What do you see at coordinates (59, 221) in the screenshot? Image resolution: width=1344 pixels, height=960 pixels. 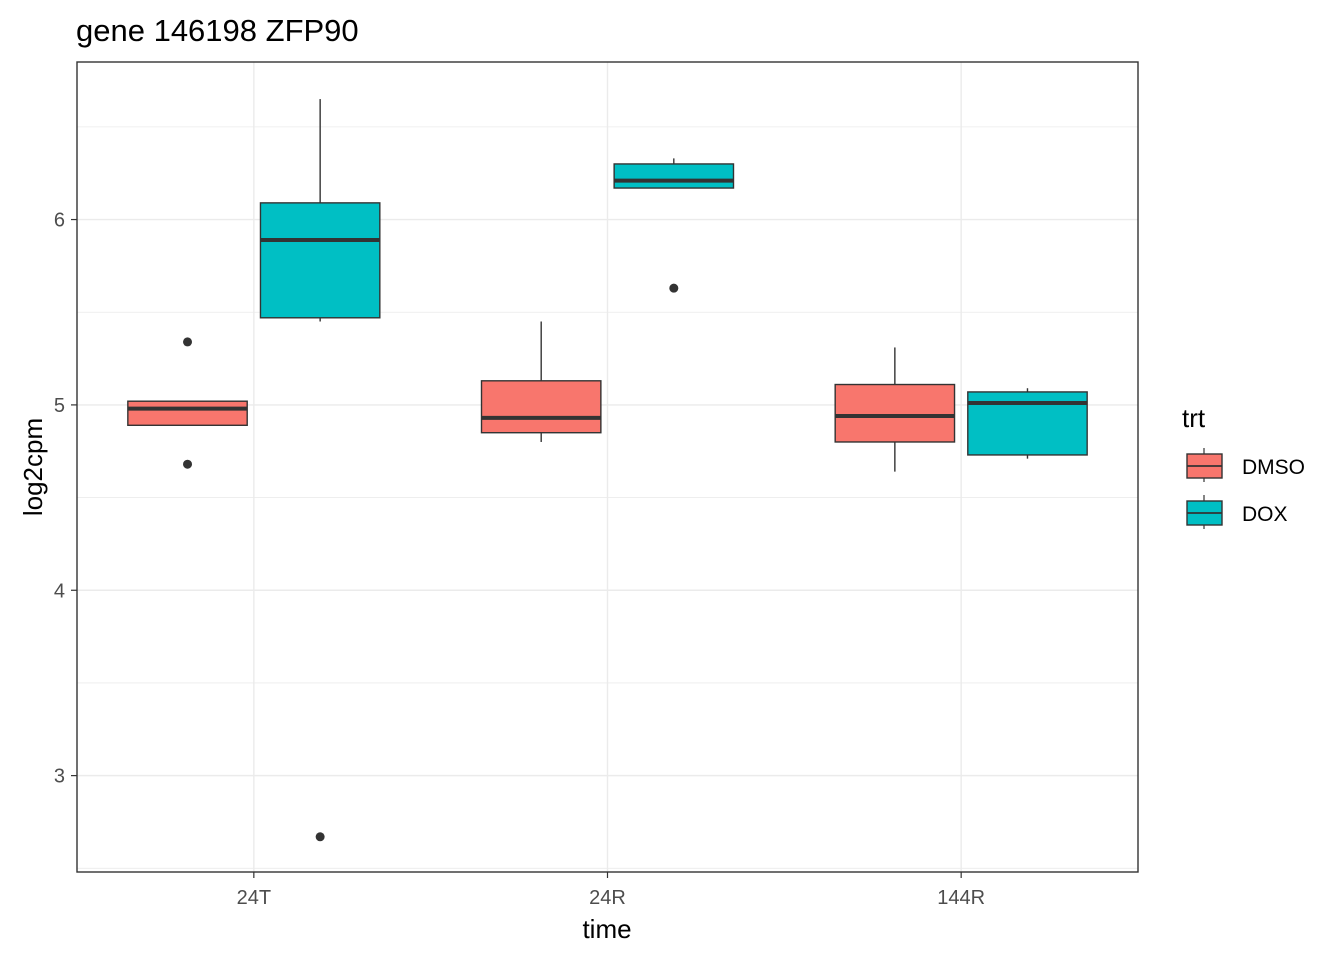 I see `y-tick-label: 6` at bounding box center [59, 221].